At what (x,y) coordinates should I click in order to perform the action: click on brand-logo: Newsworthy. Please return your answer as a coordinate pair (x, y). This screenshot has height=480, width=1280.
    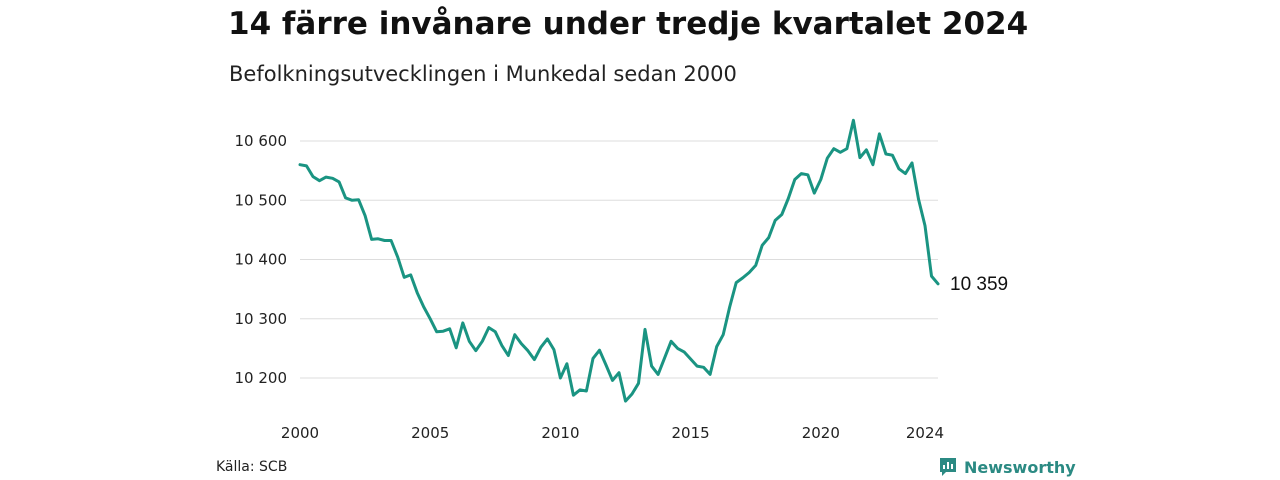
    Looking at the image, I should click on (1007, 467).